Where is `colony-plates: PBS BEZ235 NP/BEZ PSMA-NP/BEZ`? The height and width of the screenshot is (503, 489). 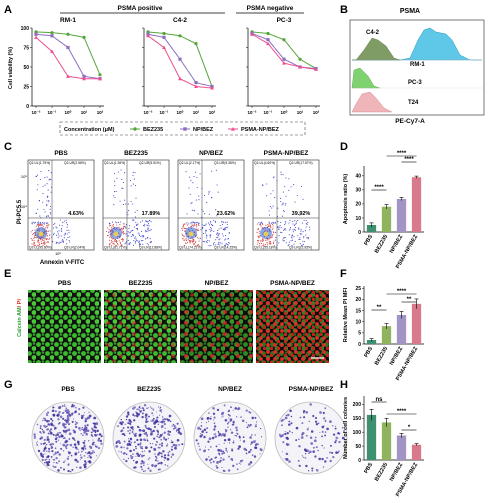
colony-plates: PBS BEZ235 NP/BEZ PSMA-NP/BEZ is located at coordinates (189, 430).